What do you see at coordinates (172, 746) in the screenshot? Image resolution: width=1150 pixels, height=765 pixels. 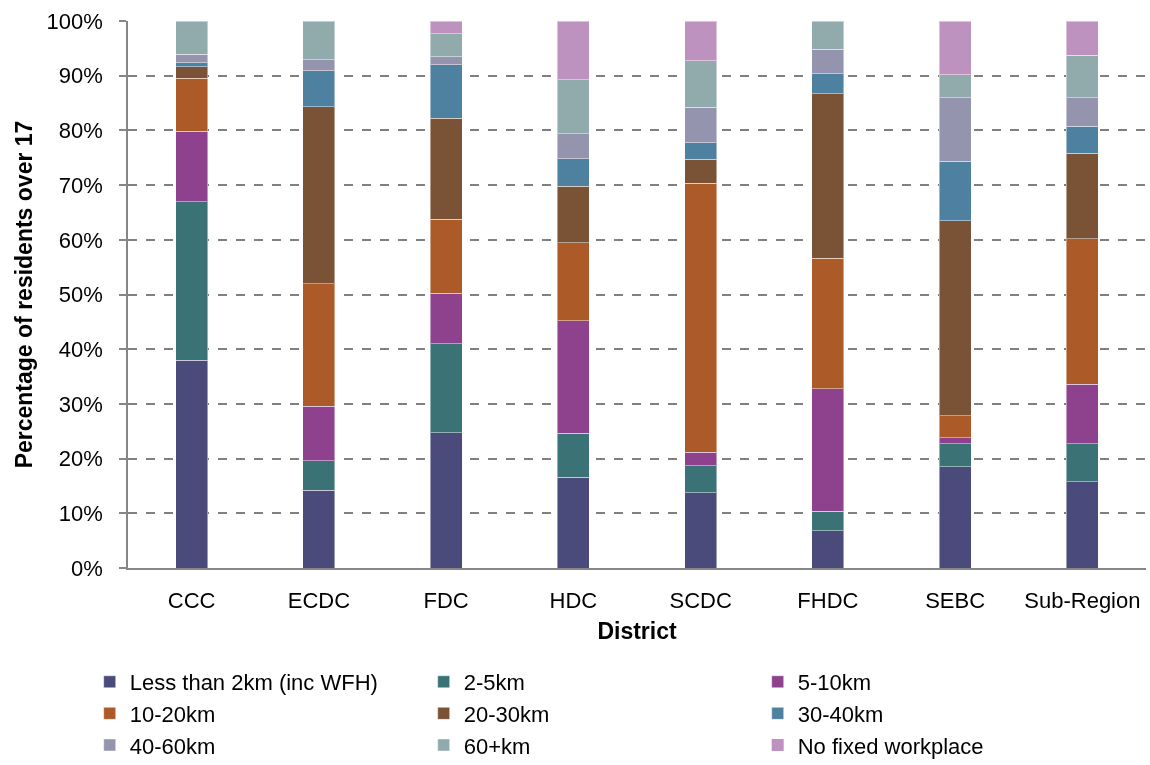 I see `legend-label: 40-60km` at bounding box center [172, 746].